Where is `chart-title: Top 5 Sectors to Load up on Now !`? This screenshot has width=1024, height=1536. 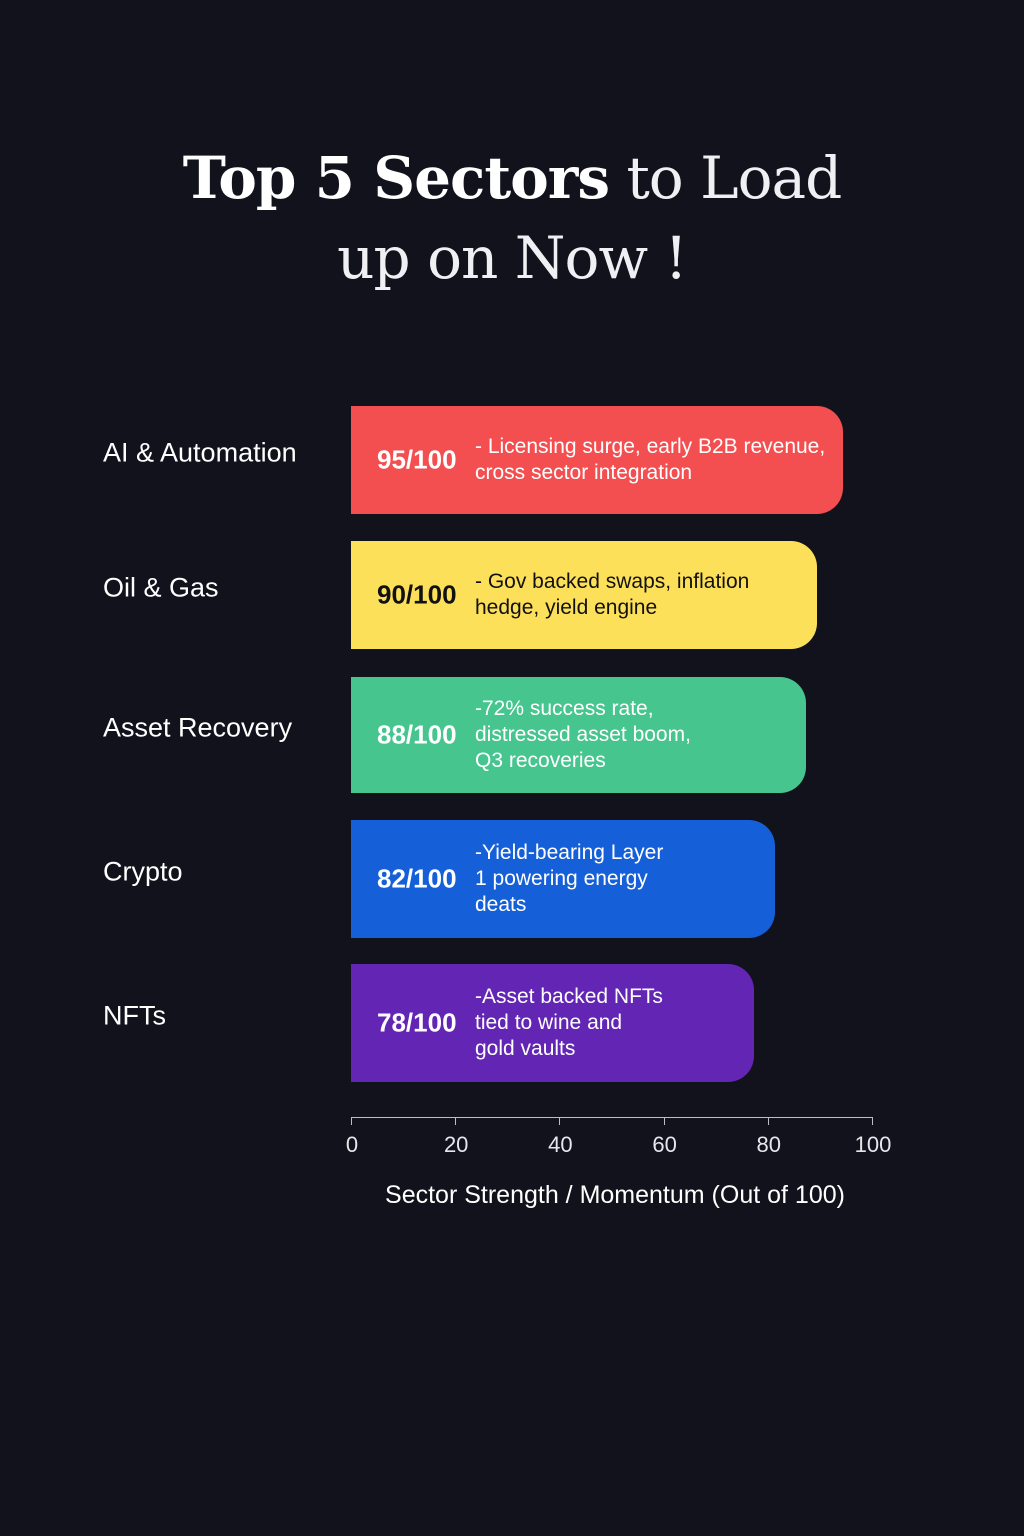
chart-title: Top 5 Sectors to Load up on Now ! is located at coordinates (512, 218).